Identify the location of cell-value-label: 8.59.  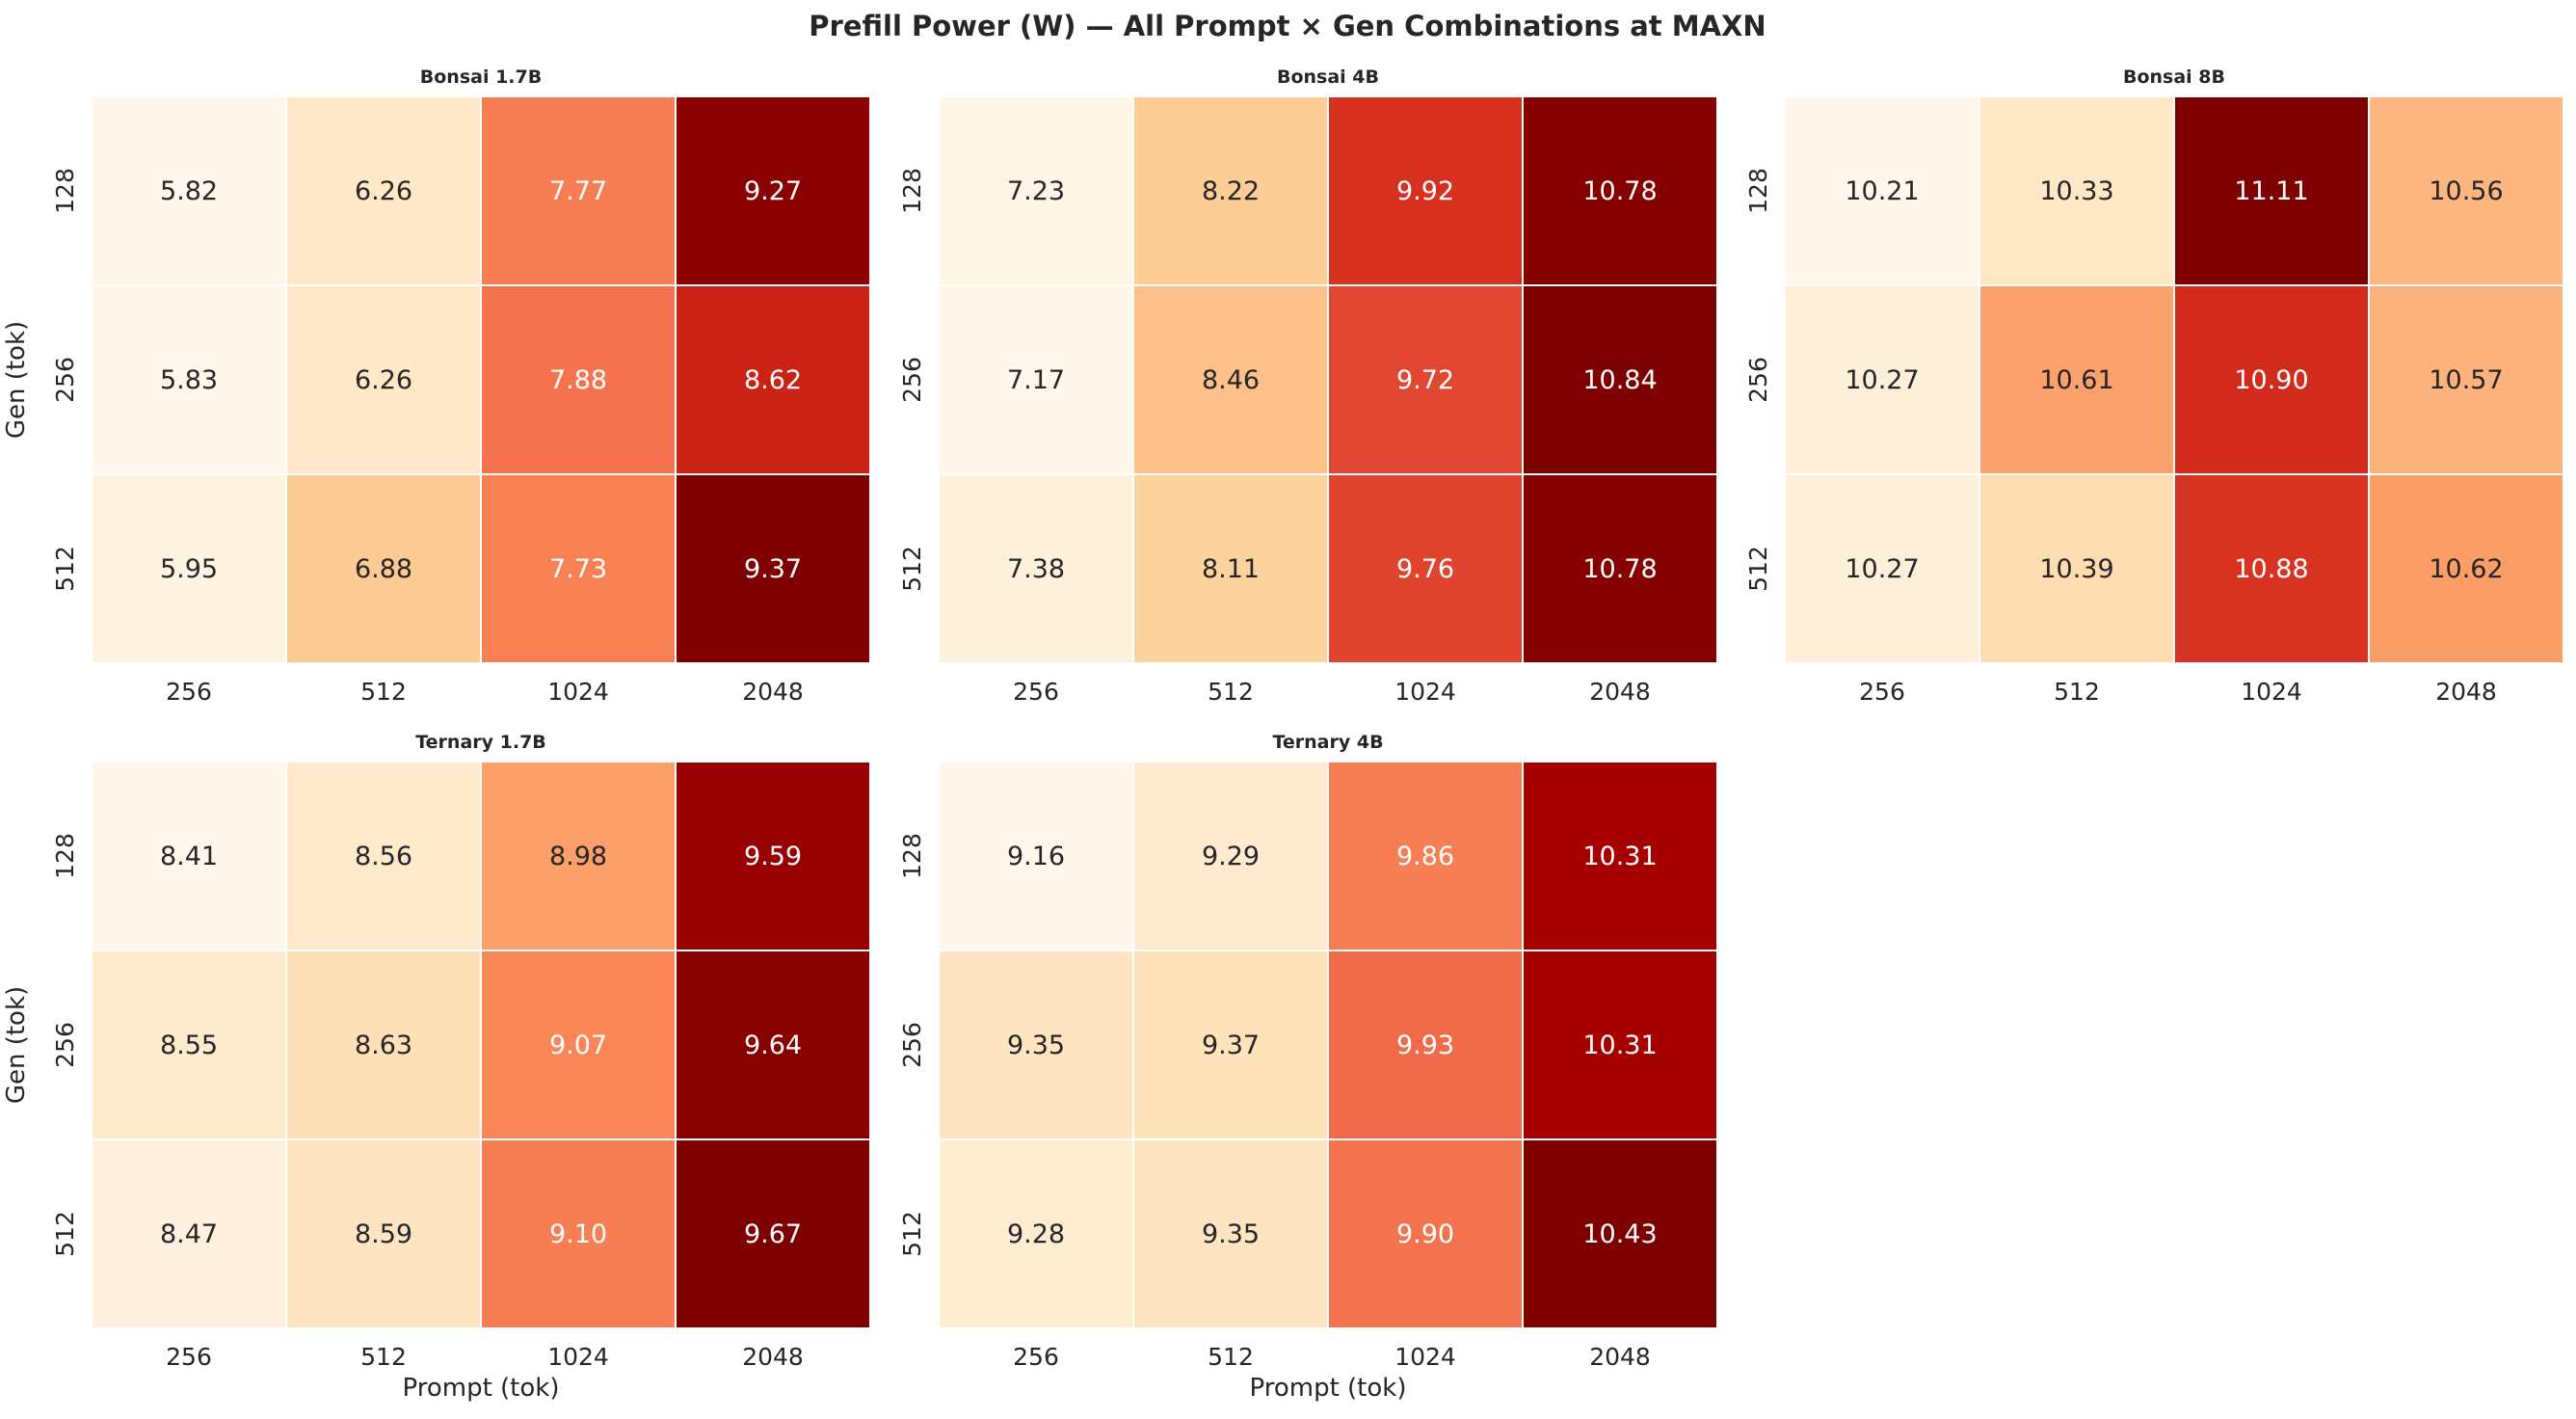
(383, 1234).